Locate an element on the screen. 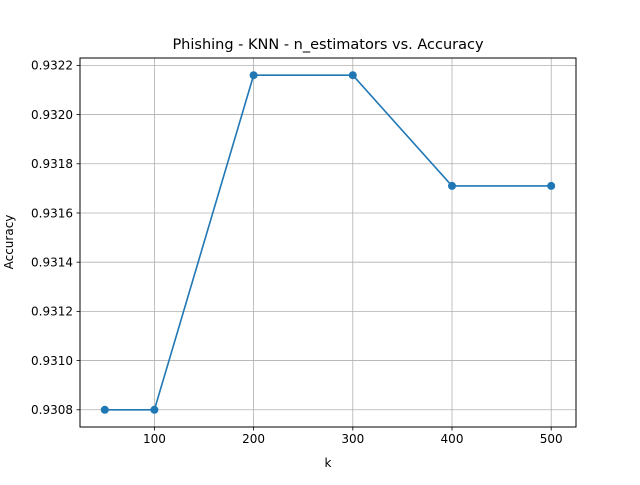 The image size is (640, 485). x-tick-label: 200 is located at coordinates (253, 439).